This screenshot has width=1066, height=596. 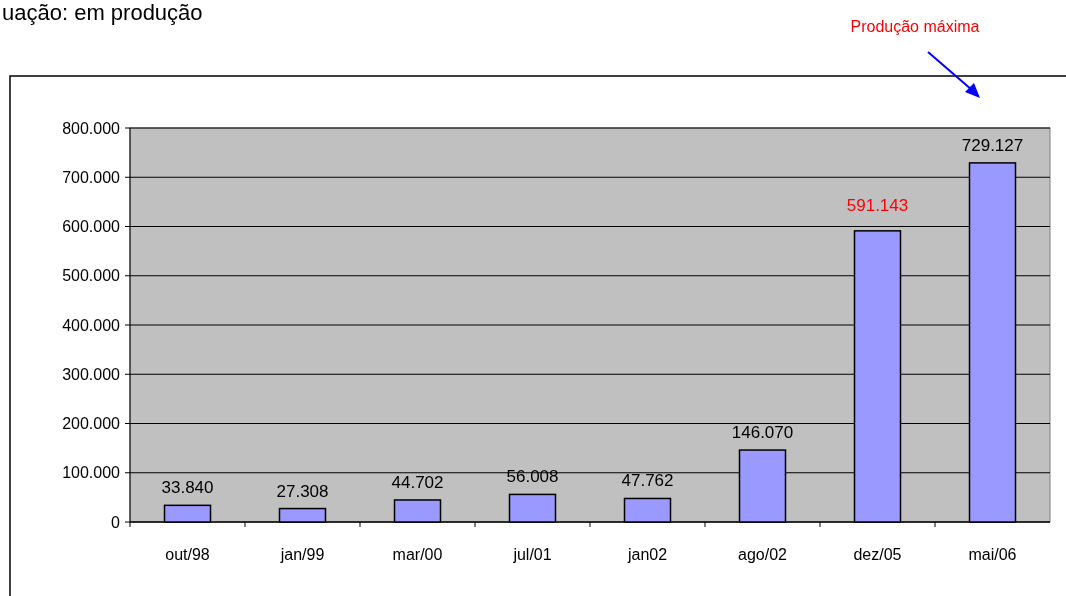 I want to click on data-label: 44.702, so click(x=417, y=482).